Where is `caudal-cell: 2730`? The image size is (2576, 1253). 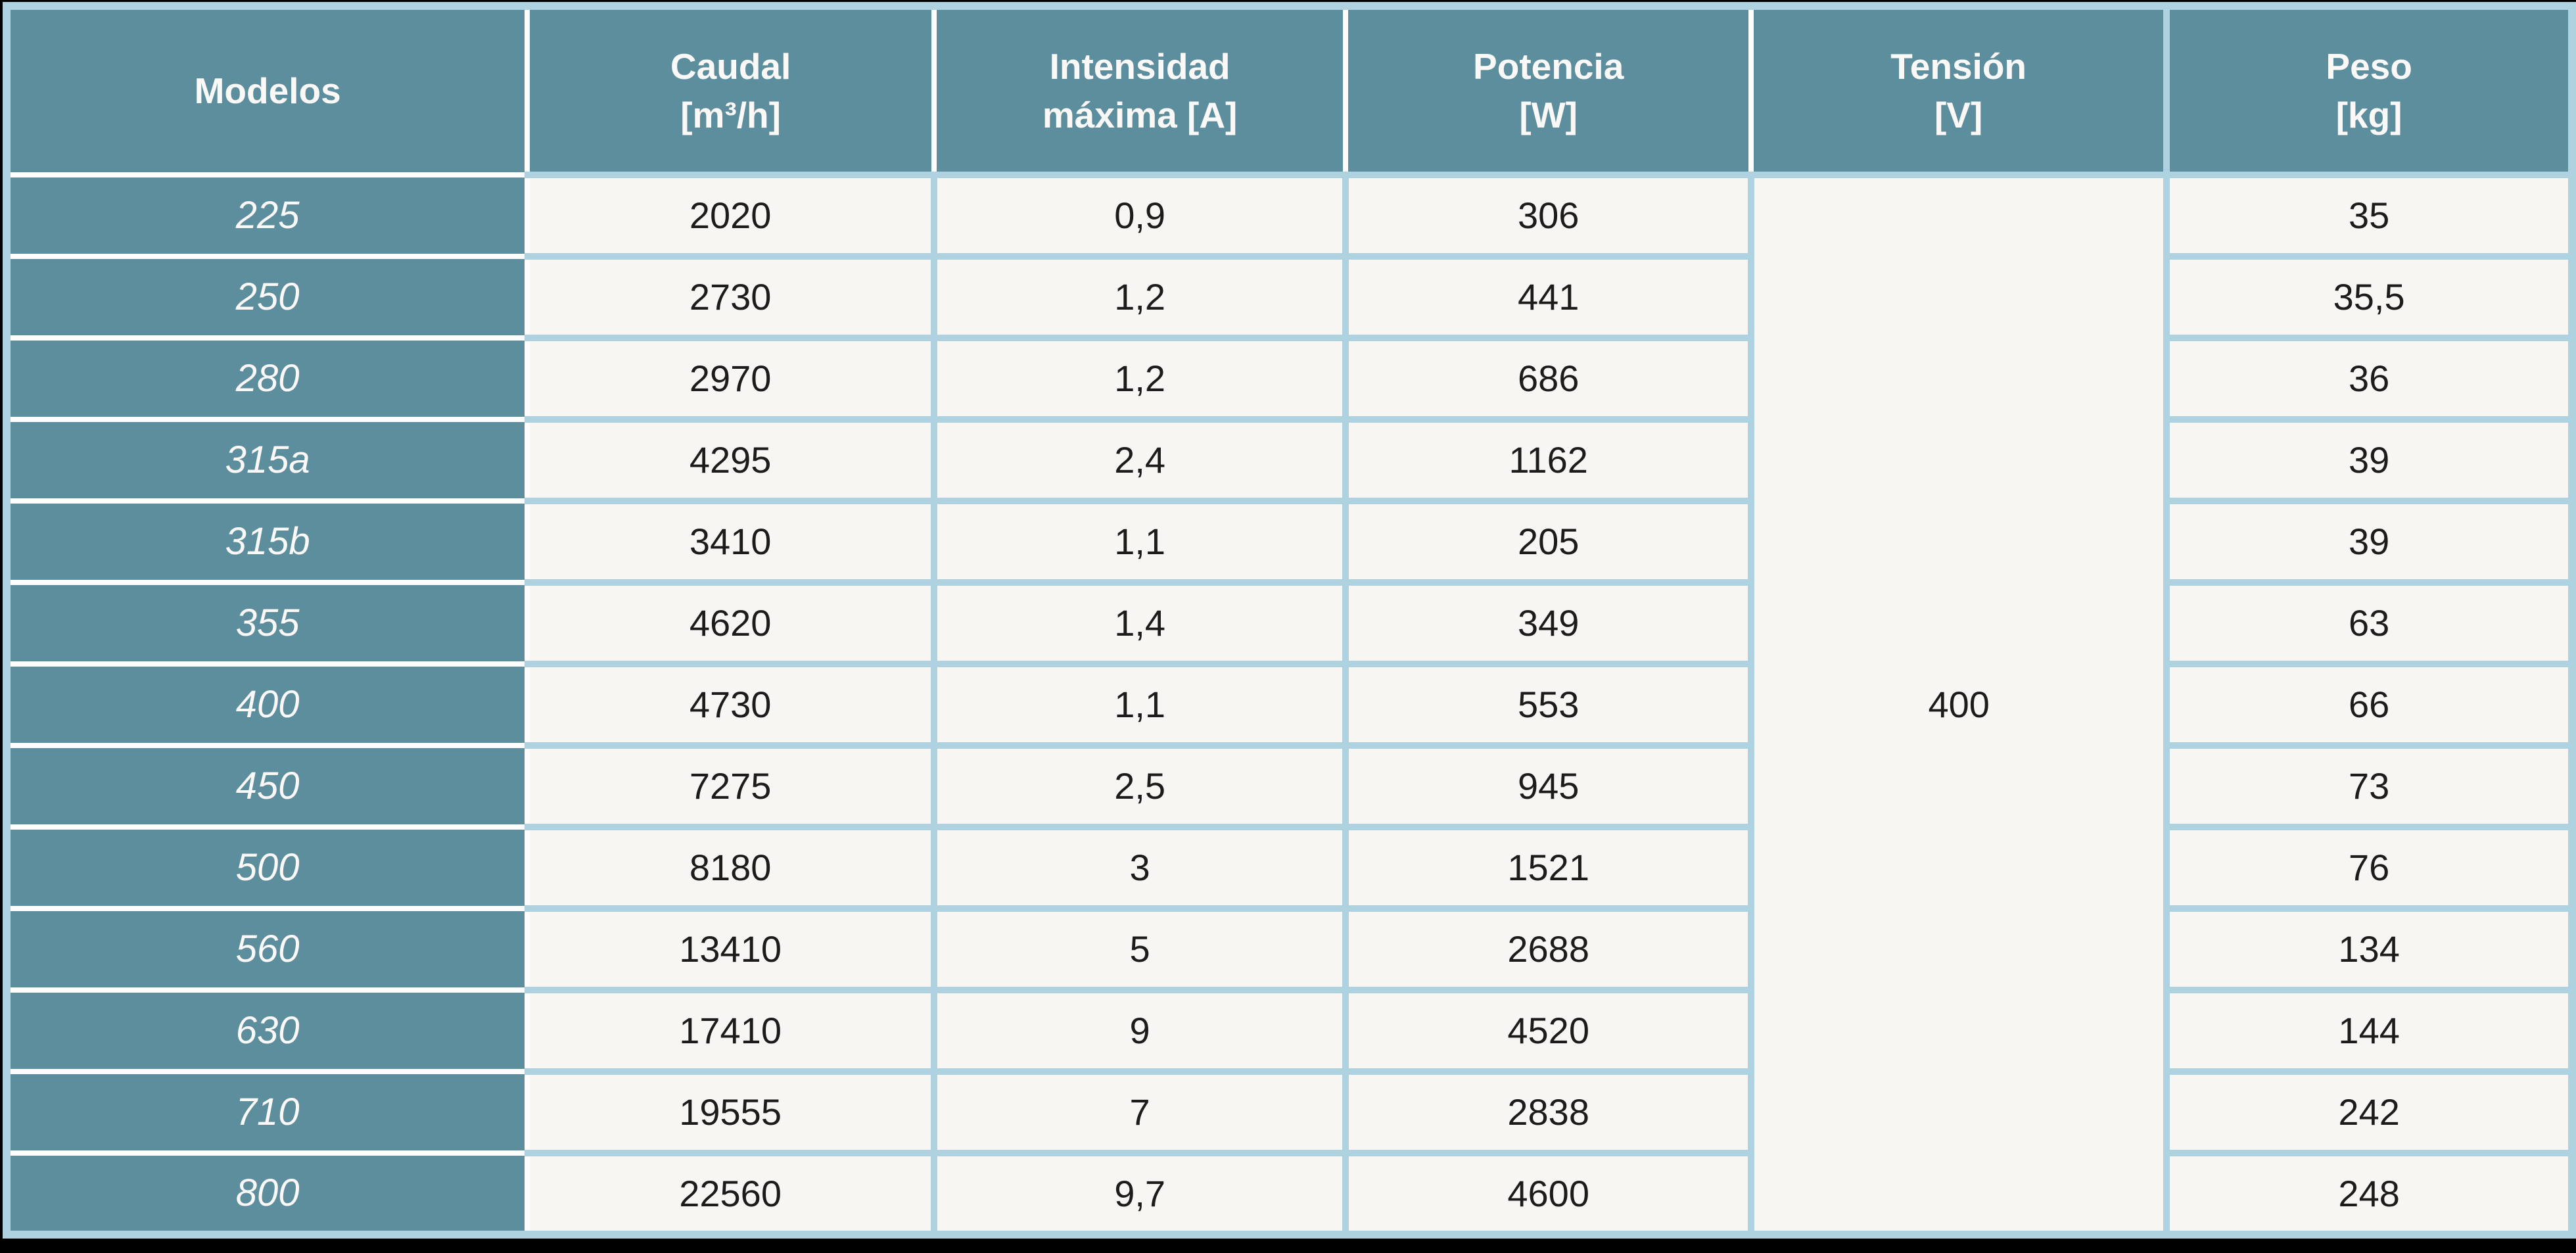
caudal-cell: 2730 is located at coordinates (732, 298).